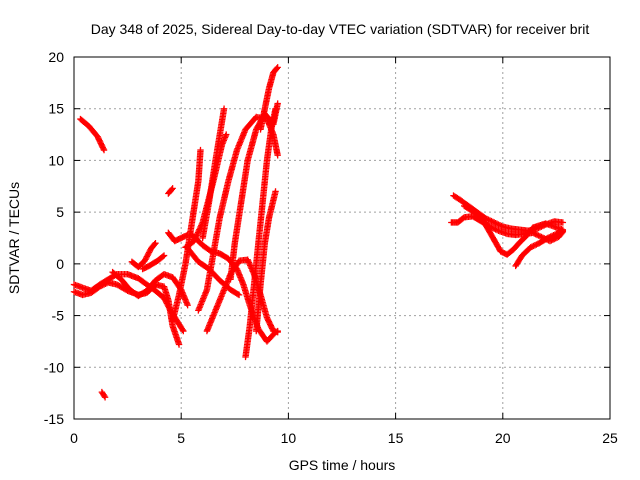  Describe the element at coordinates (56, 57) in the screenshot. I see `y-tick-label: 20` at that location.